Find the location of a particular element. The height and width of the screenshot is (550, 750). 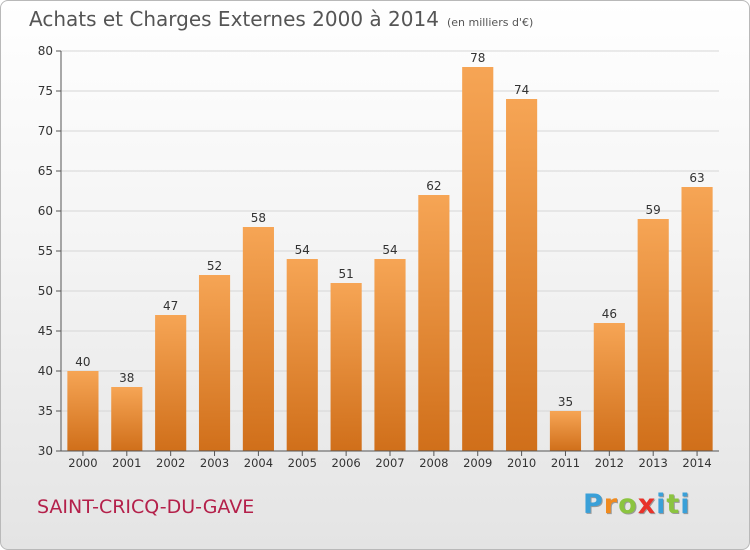

y-tick-label: 65 is located at coordinates (45, 171).